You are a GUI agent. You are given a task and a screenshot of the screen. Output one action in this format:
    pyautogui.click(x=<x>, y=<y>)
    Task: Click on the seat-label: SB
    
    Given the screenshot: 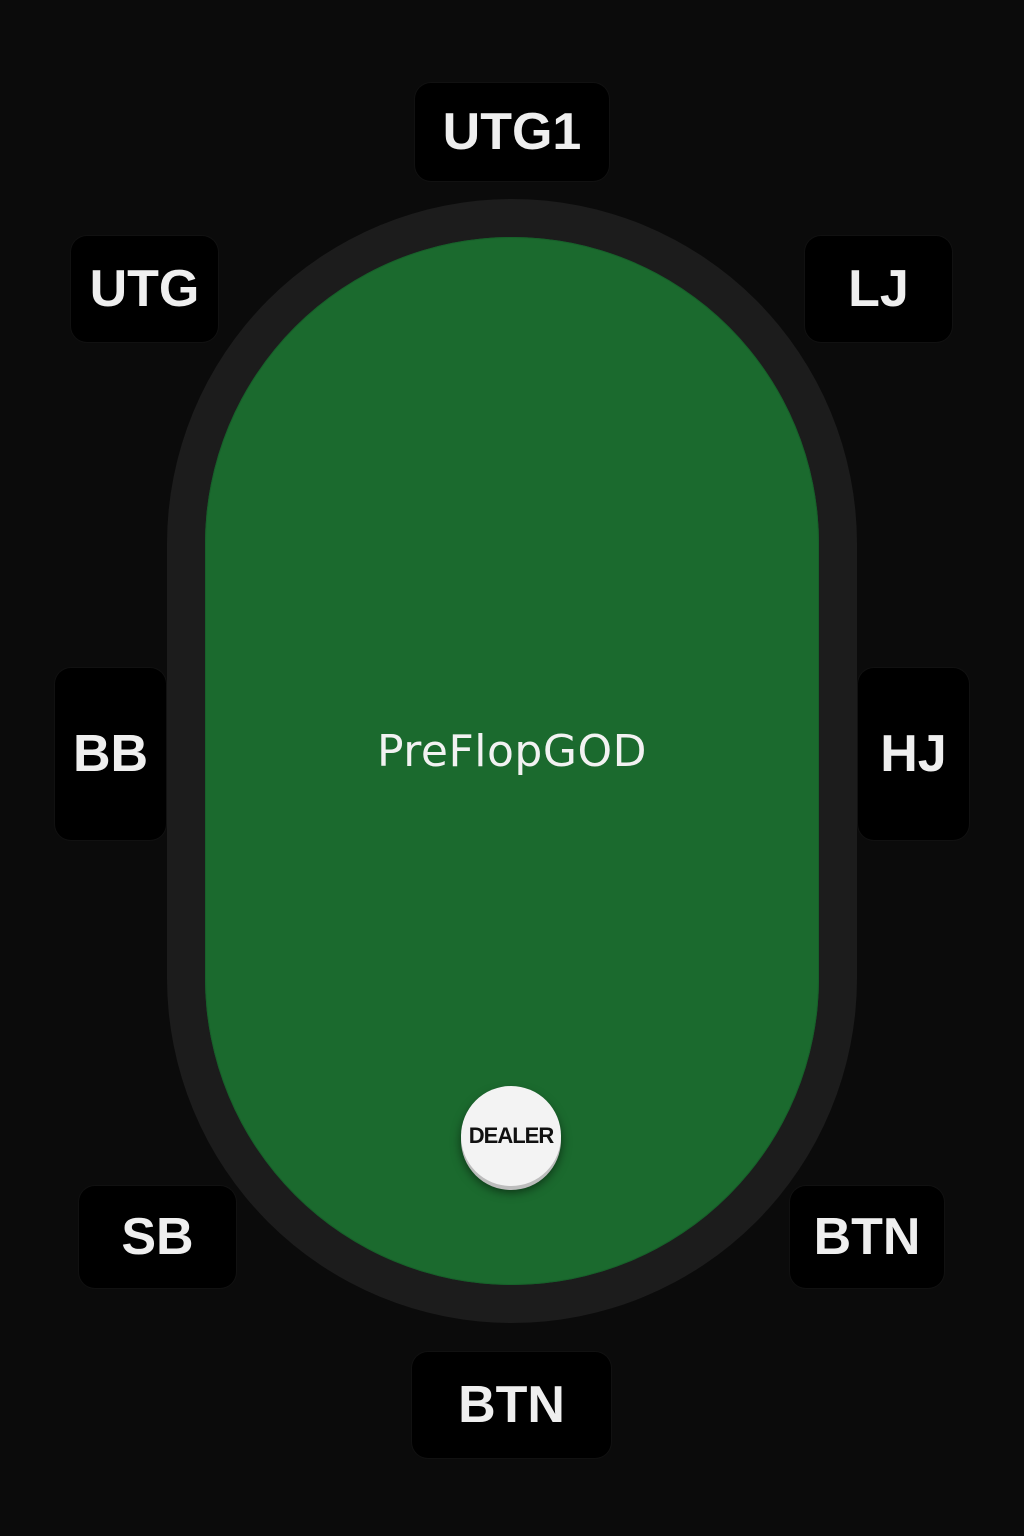 What is the action you would take?
    pyautogui.click(x=157, y=1237)
    